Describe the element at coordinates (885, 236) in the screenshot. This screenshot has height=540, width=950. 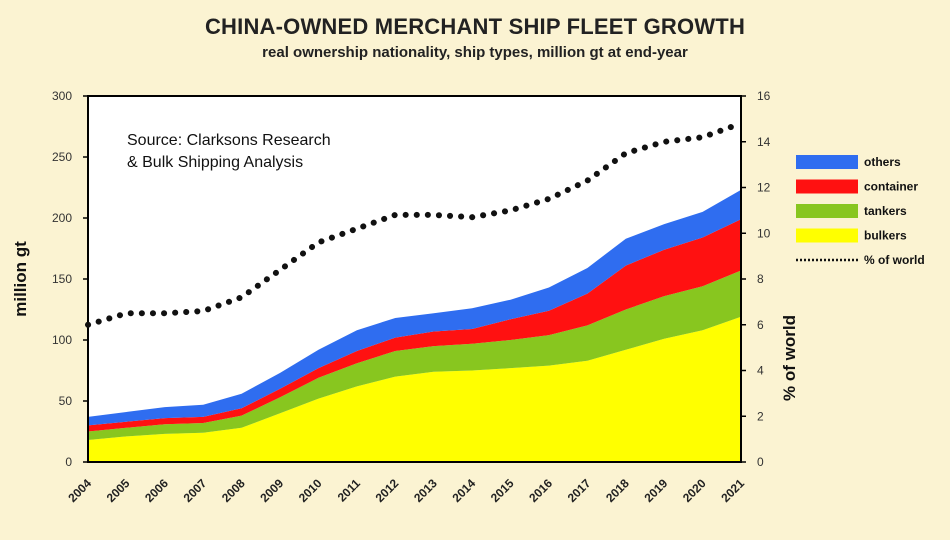
I see `legend-label: bulkers` at that location.